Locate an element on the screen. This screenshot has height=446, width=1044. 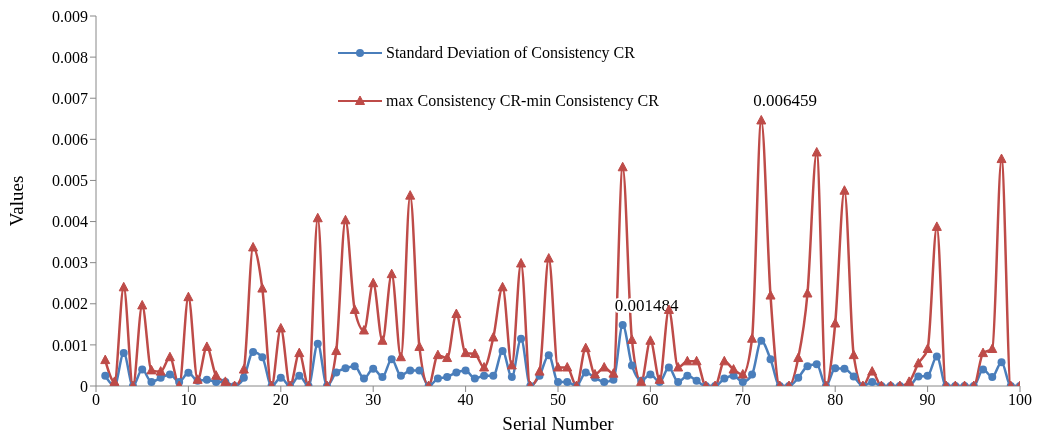
x-tick-label: 40 is located at coordinates (465, 400).